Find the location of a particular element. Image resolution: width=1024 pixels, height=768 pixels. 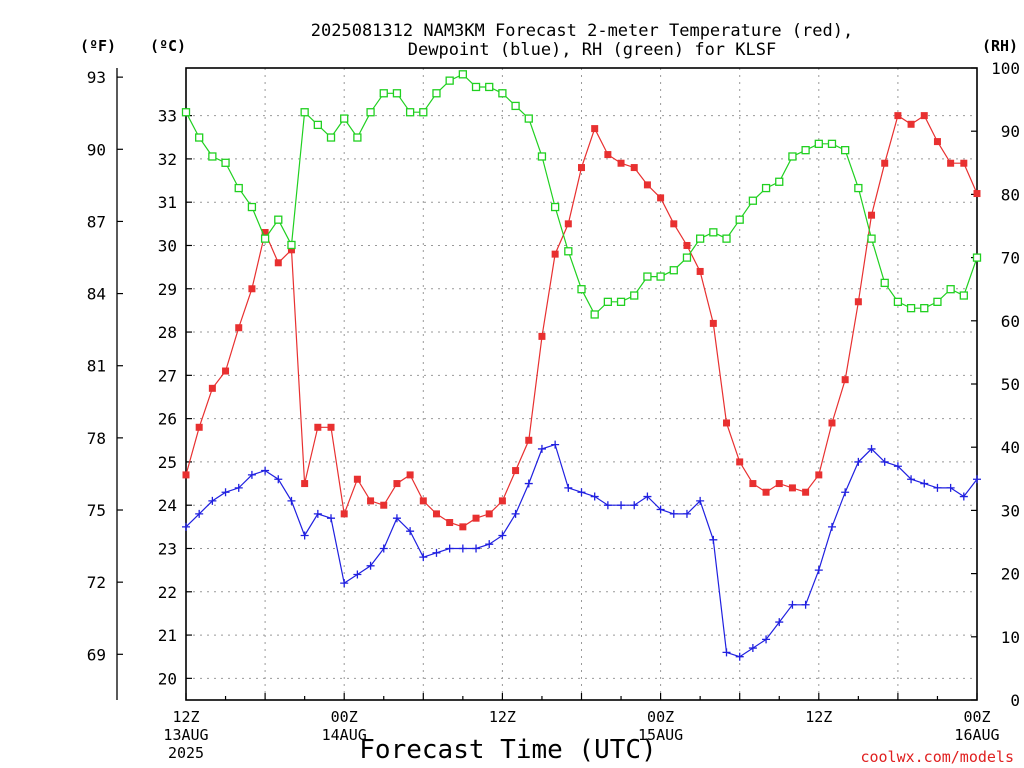

celsius-tick-label: 30 is located at coordinates (167, 245).